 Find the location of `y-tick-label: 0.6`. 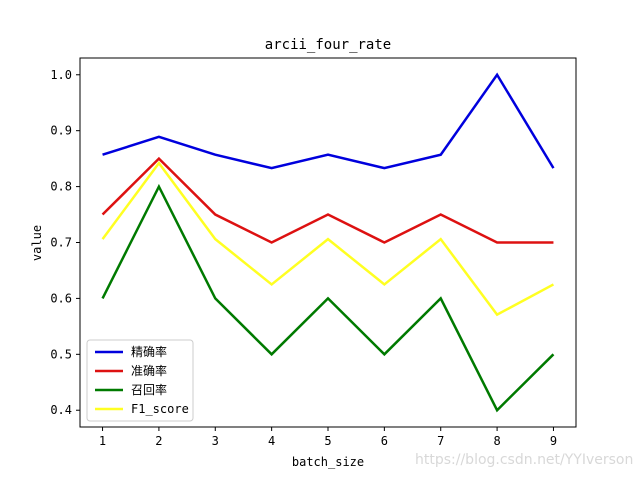

y-tick-label: 0.6 is located at coordinates (61, 298).